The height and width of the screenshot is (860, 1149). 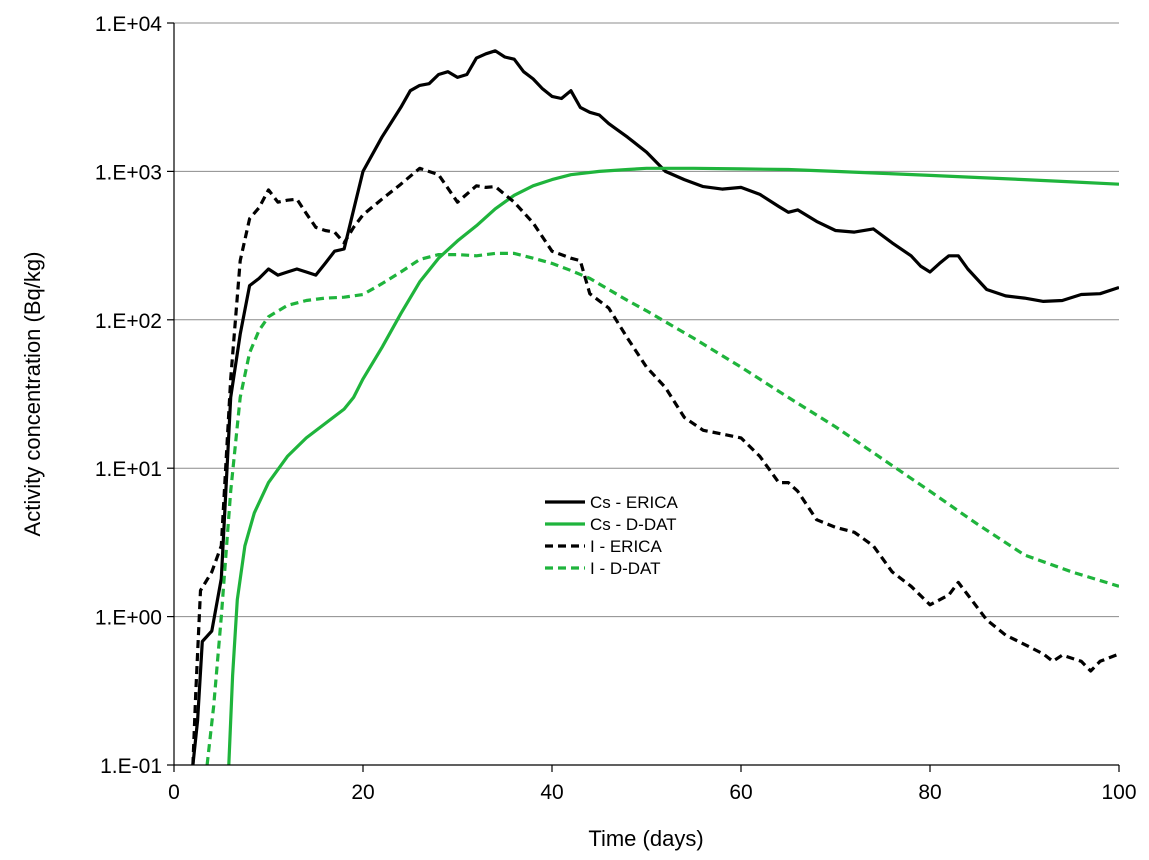 I want to click on x-tick-label: 80, so click(x=929, y=792).